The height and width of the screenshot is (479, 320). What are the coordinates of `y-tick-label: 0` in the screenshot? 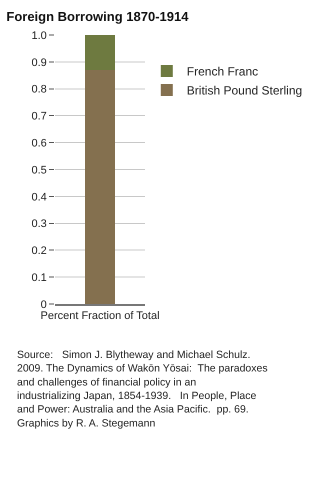 It's located at (43, 304).